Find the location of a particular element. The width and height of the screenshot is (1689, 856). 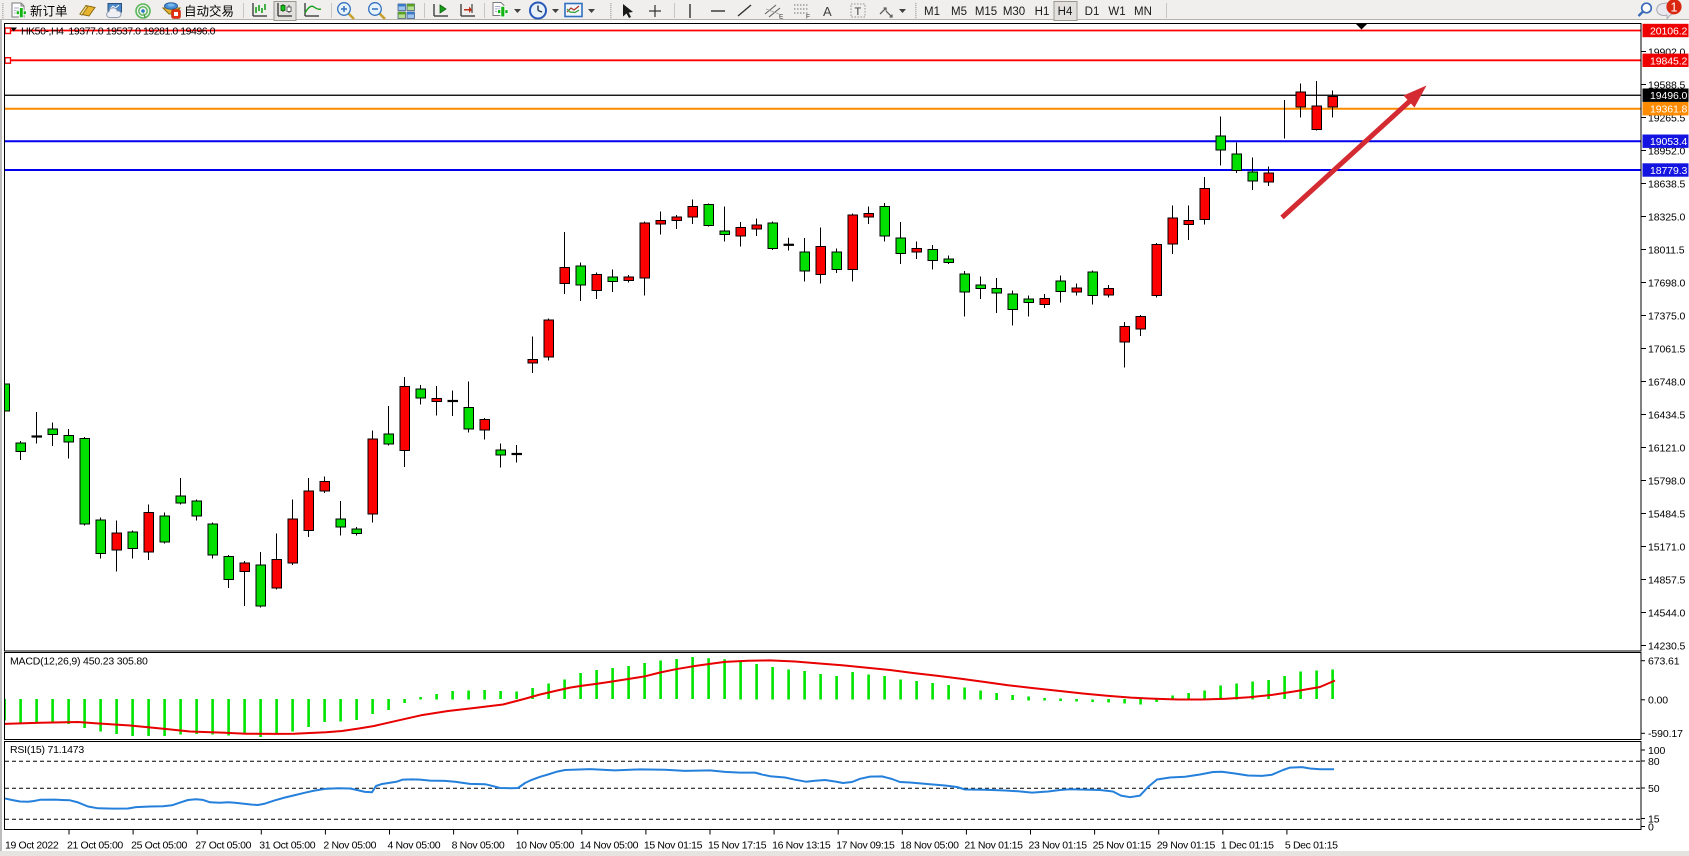

svg-text: 16121.0 is located at coordinates (1667, 448).